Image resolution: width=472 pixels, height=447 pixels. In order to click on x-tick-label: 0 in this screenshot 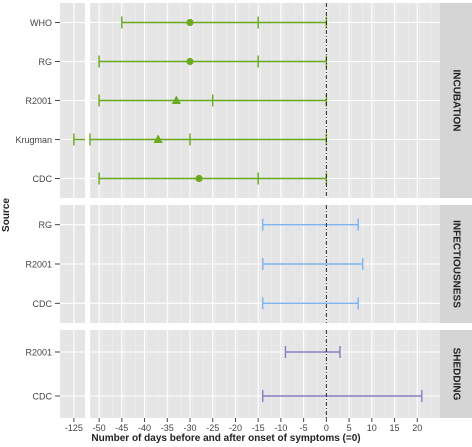, I will do `click(326, 428)`.